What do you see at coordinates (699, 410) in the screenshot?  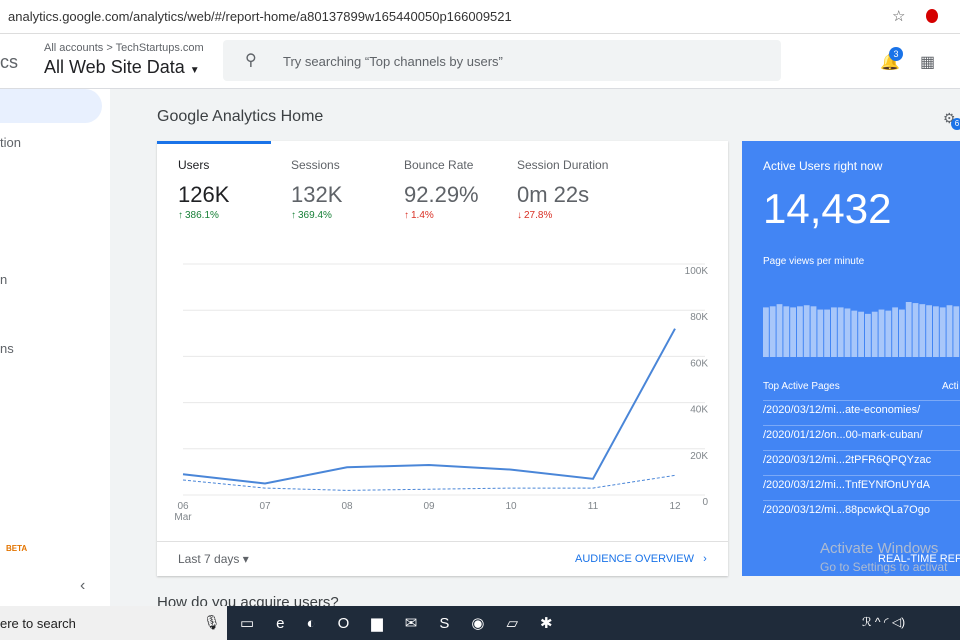 I see `y-tick-label: 40K` at bounding box center [699, 410].